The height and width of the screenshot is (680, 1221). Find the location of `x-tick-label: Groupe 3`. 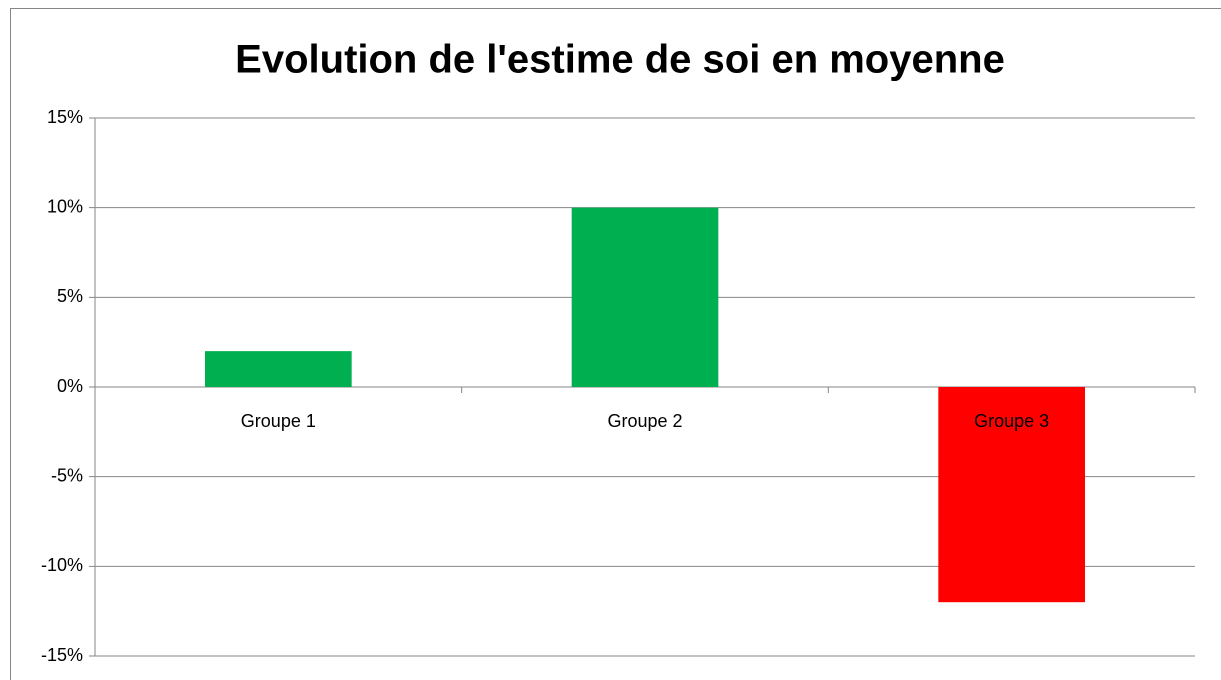

x-tick-label: Groupe 3 is located at coordinates (1011, 421).